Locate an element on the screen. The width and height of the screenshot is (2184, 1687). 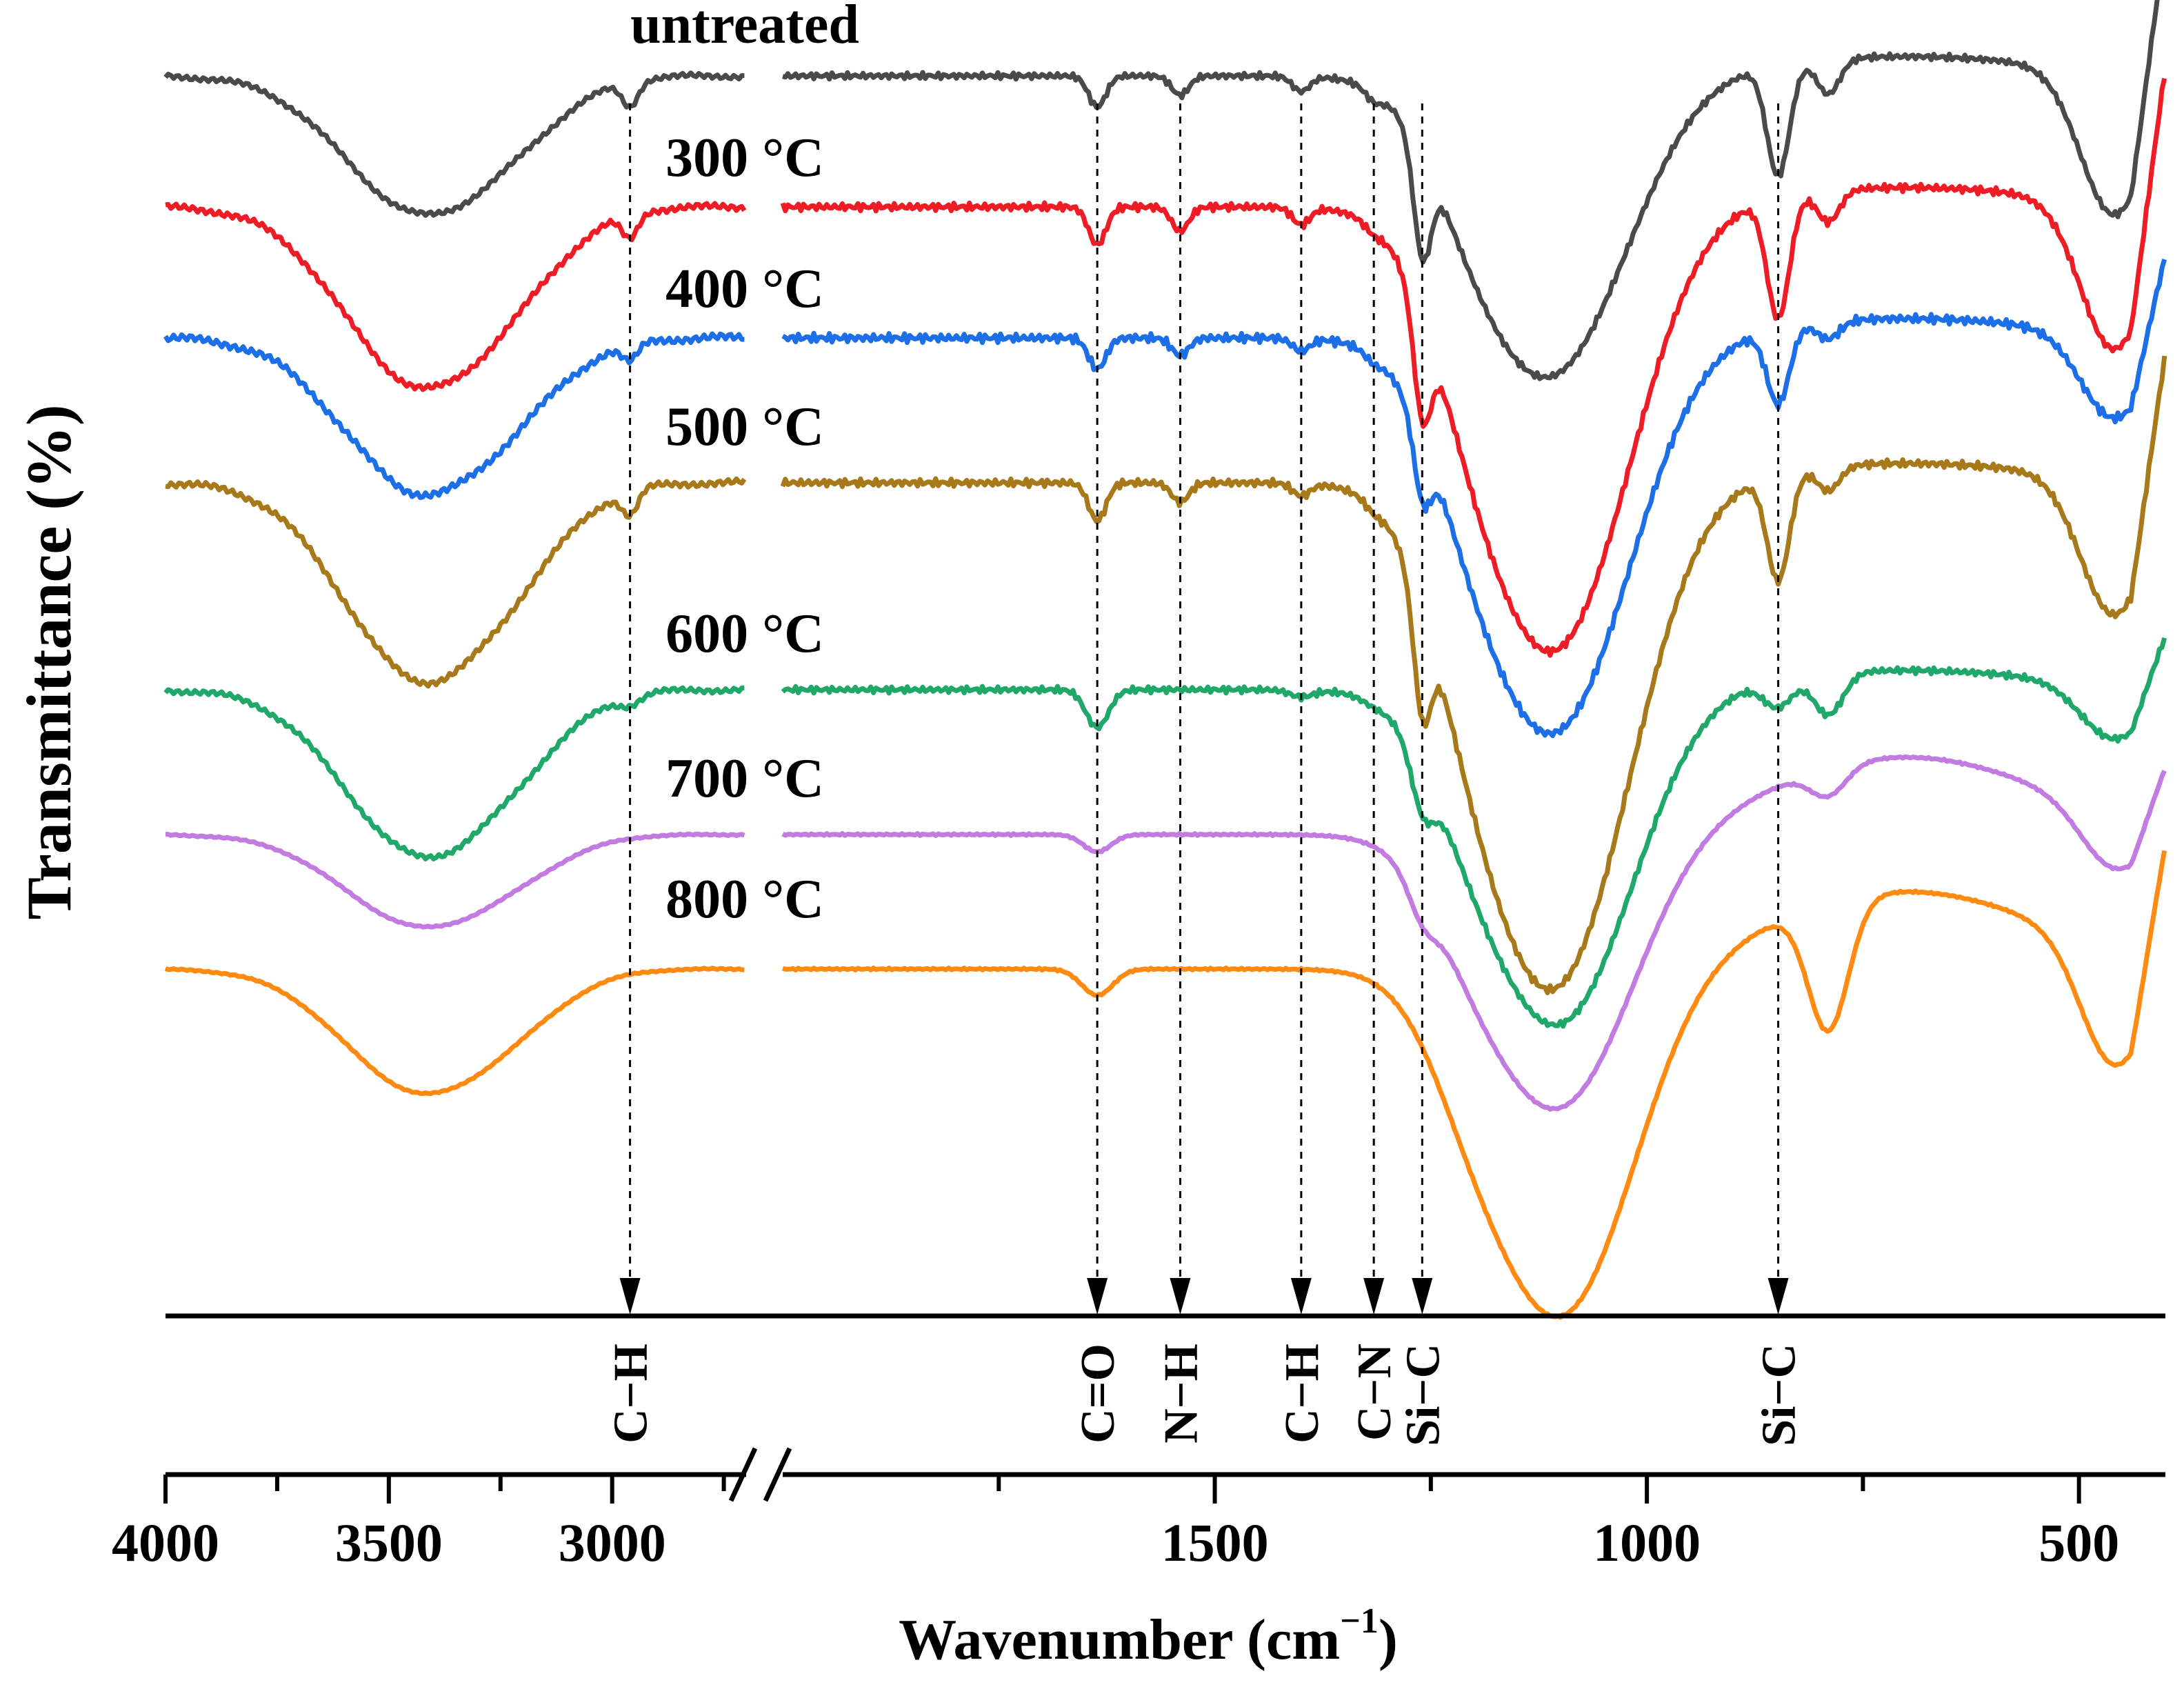
x-axis-label-main: Wavenumber (cm is located at coordinates (1119, 1640).